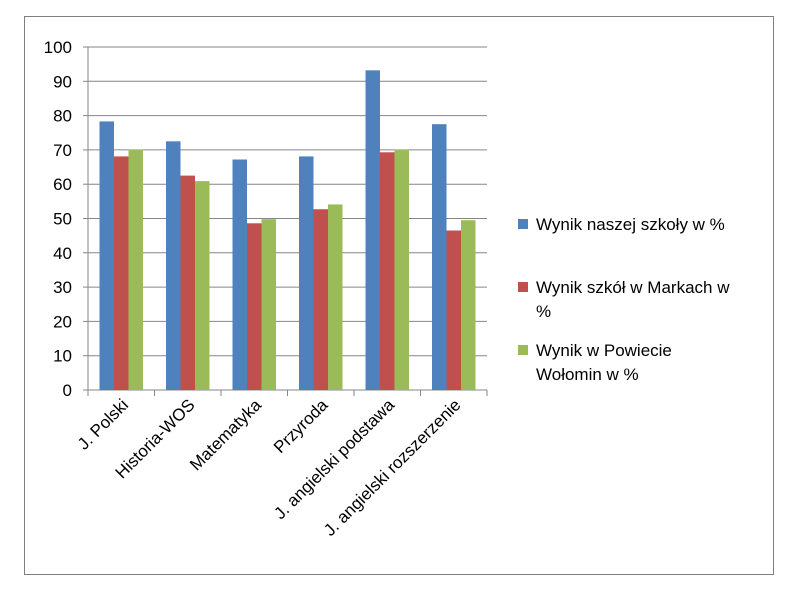 The image size is (800, 600). I want to click on legend-label-line: Wynik naszej szkoły w %, so click(630, 224).